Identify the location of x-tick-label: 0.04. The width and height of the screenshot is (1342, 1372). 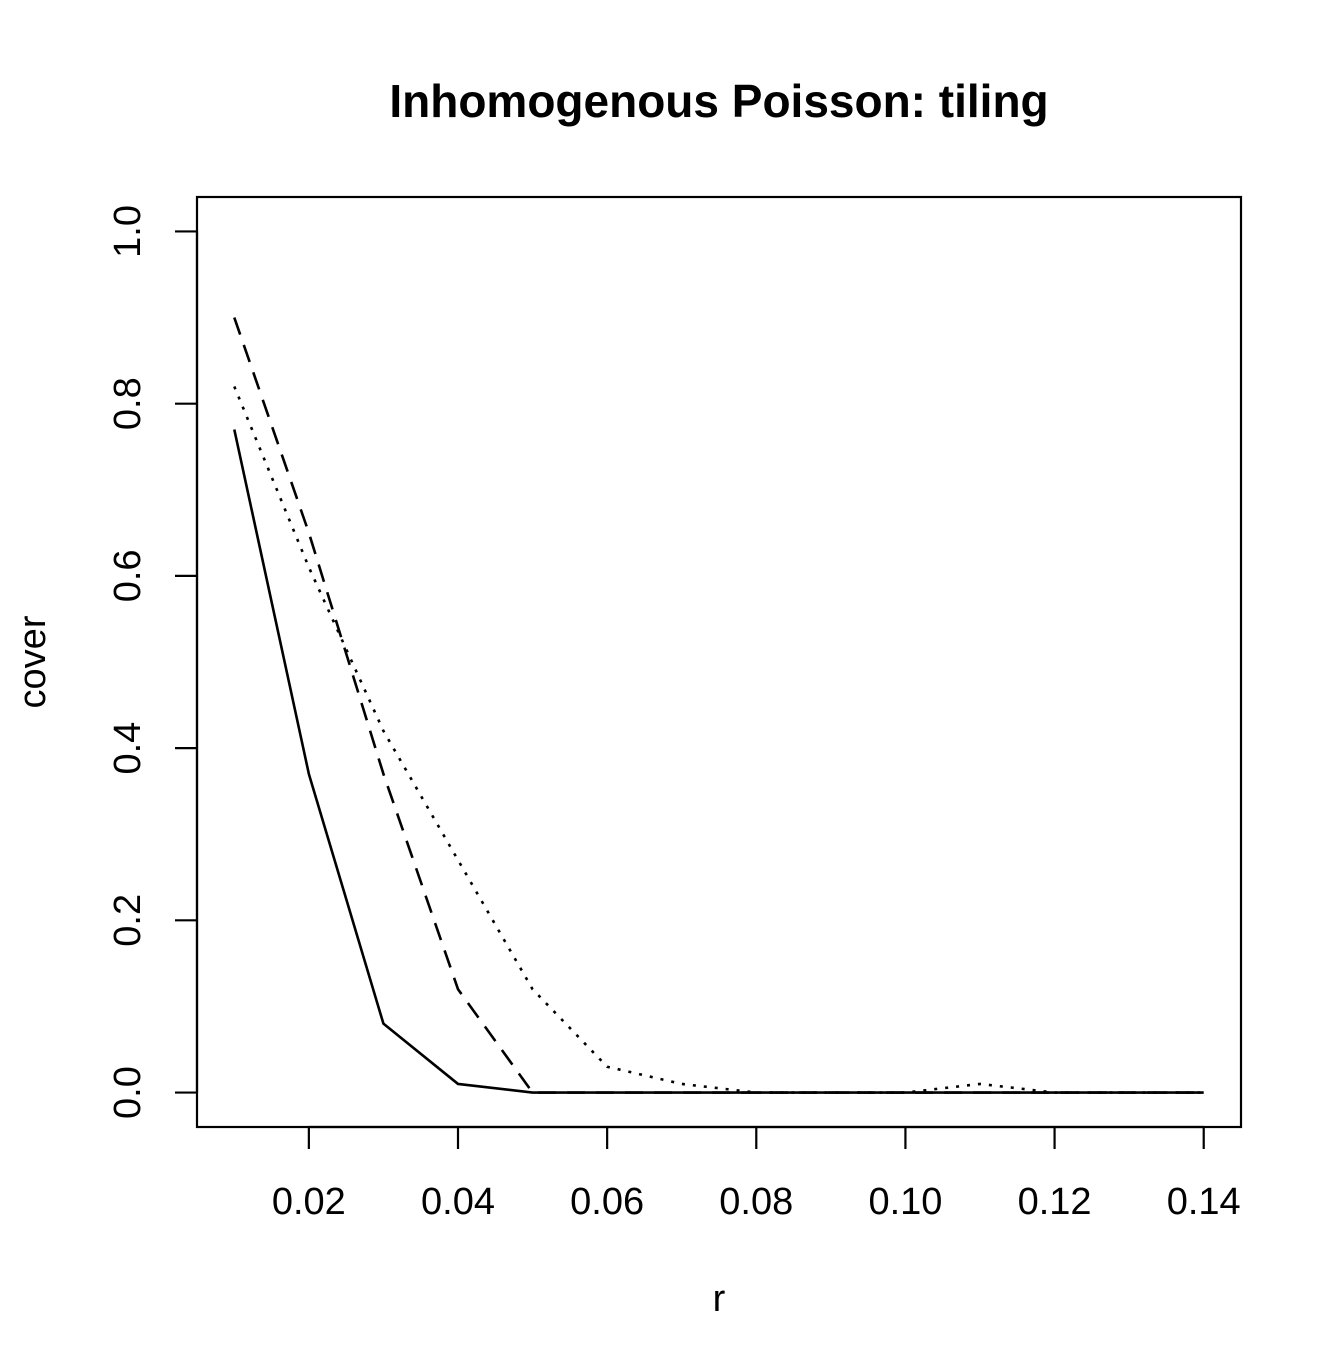
(458, 1202).